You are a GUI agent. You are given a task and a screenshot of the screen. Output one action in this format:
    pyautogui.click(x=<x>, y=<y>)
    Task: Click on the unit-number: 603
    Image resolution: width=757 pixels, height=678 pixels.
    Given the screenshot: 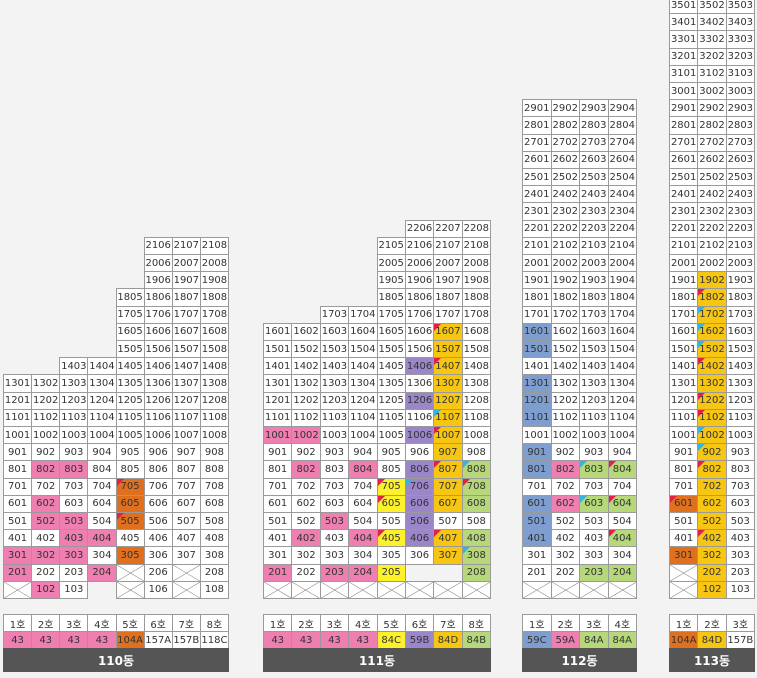 What is the action you would take?
    pyautogui.click(x=74, y=504)
    